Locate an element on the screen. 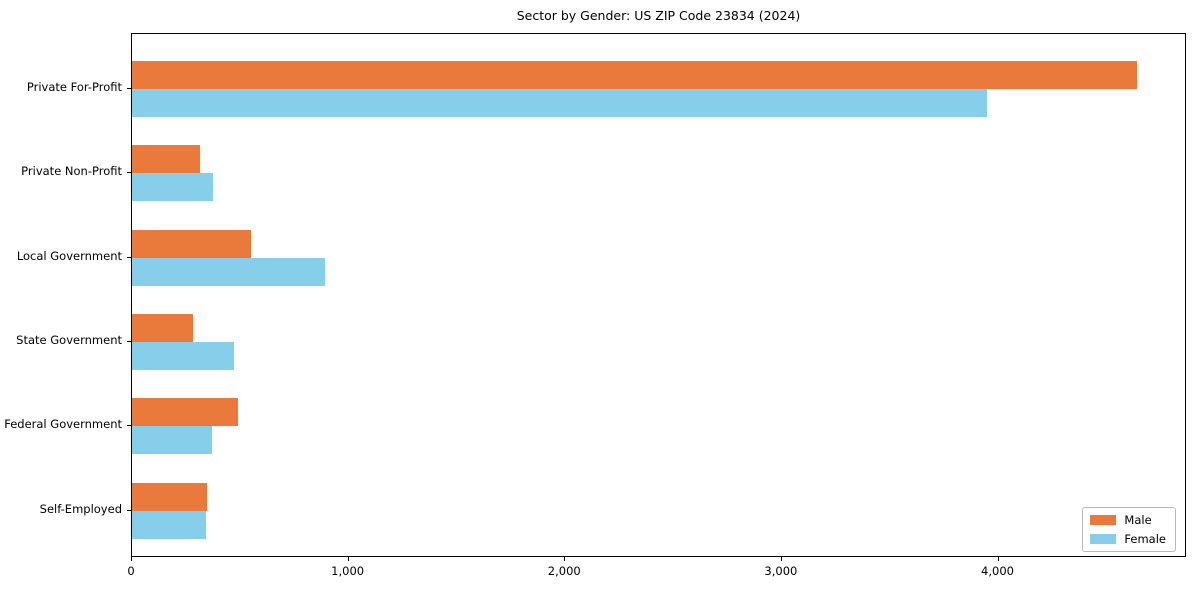 The width and height of the screenshot is (1200, 600). legend-item-male: Male is located at coordinates (1128, 520).